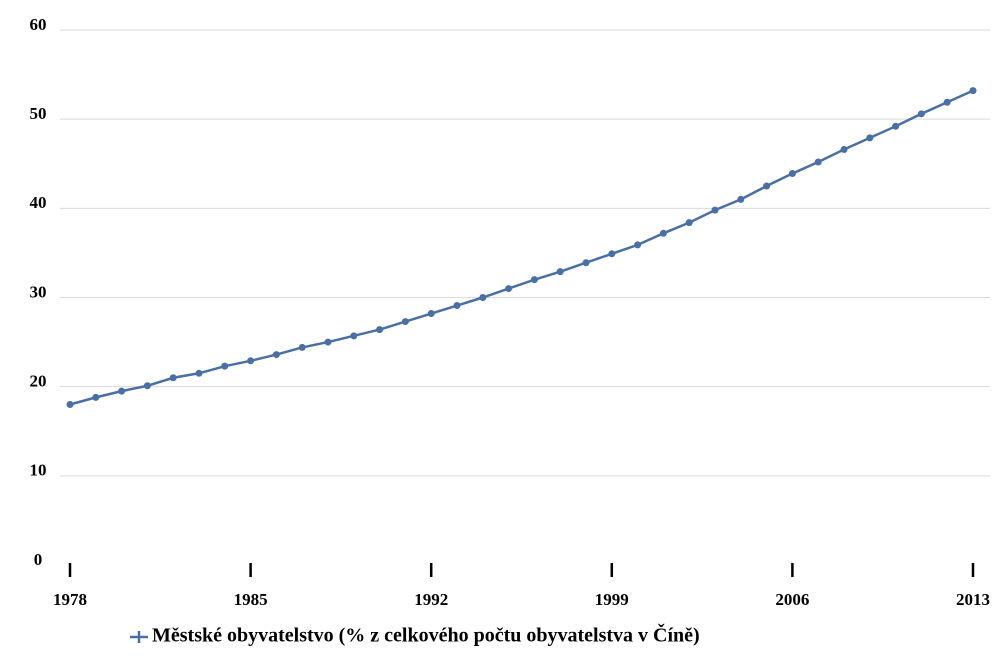 The width and height of the screenshot is (1004, 655). I want to click on y-tick-label: 40, so click(38, 202).